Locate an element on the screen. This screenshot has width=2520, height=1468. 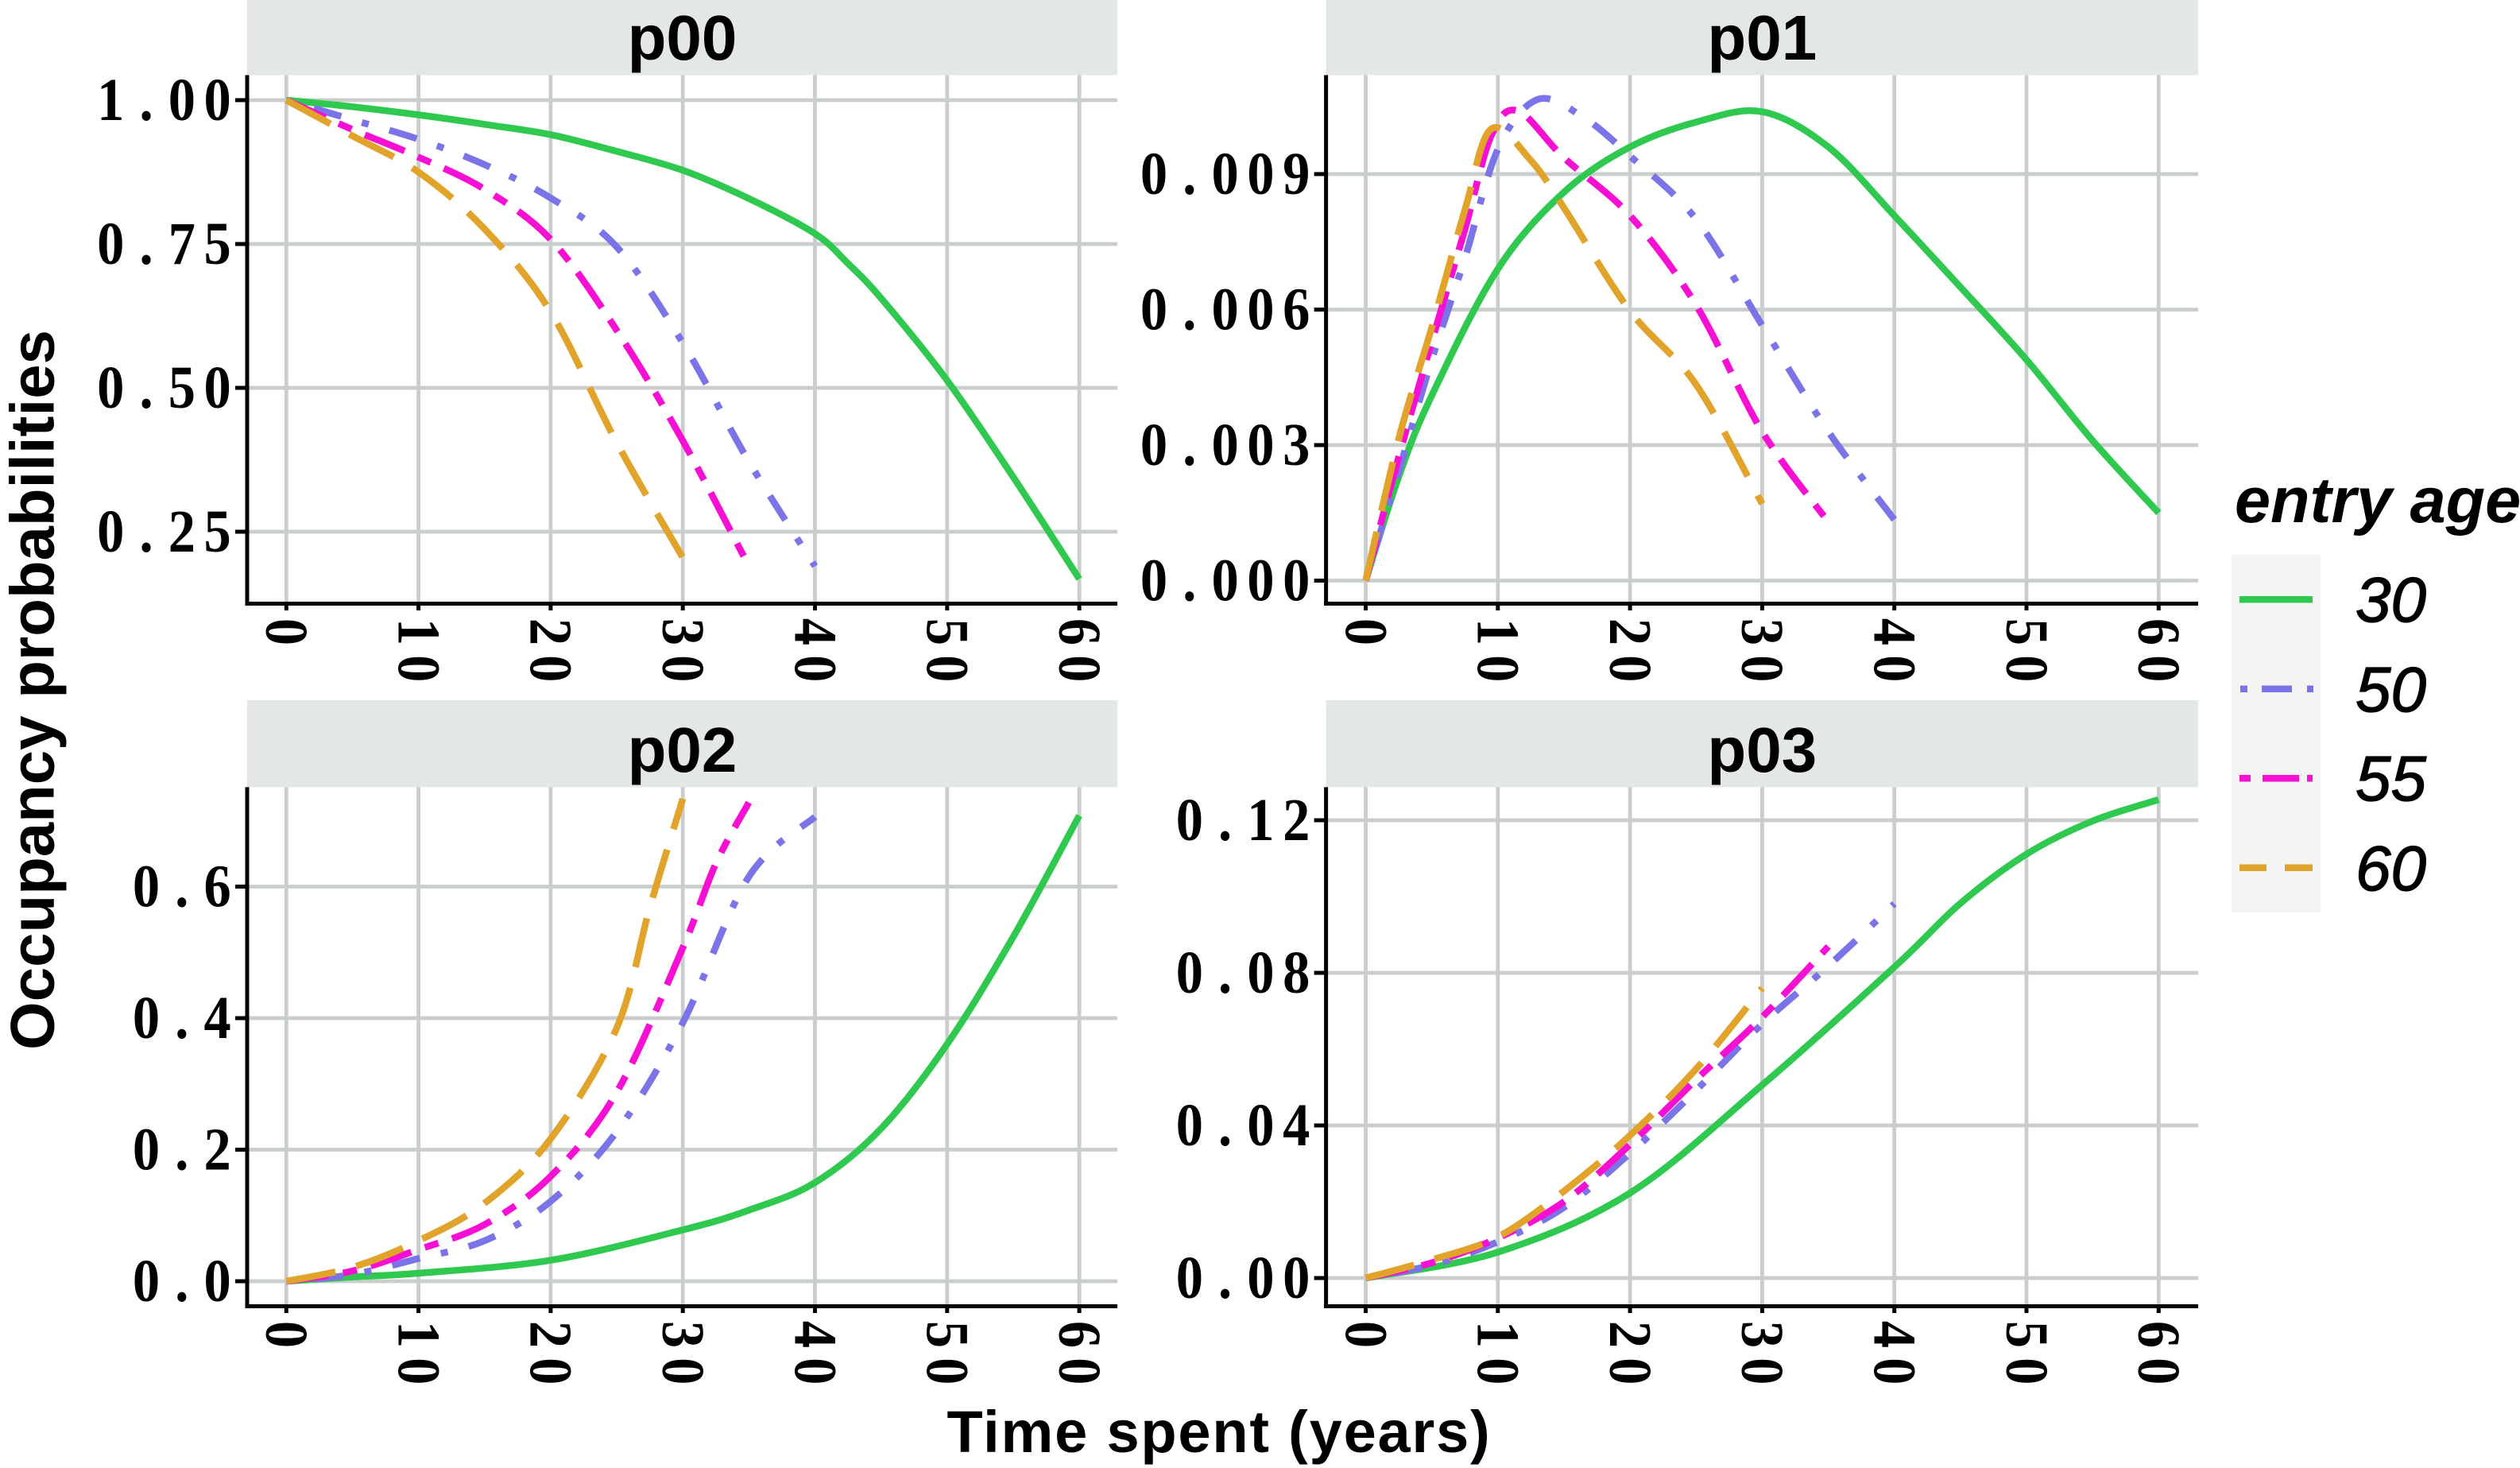
svg-text: 7 is located at coordinates (181, 244).